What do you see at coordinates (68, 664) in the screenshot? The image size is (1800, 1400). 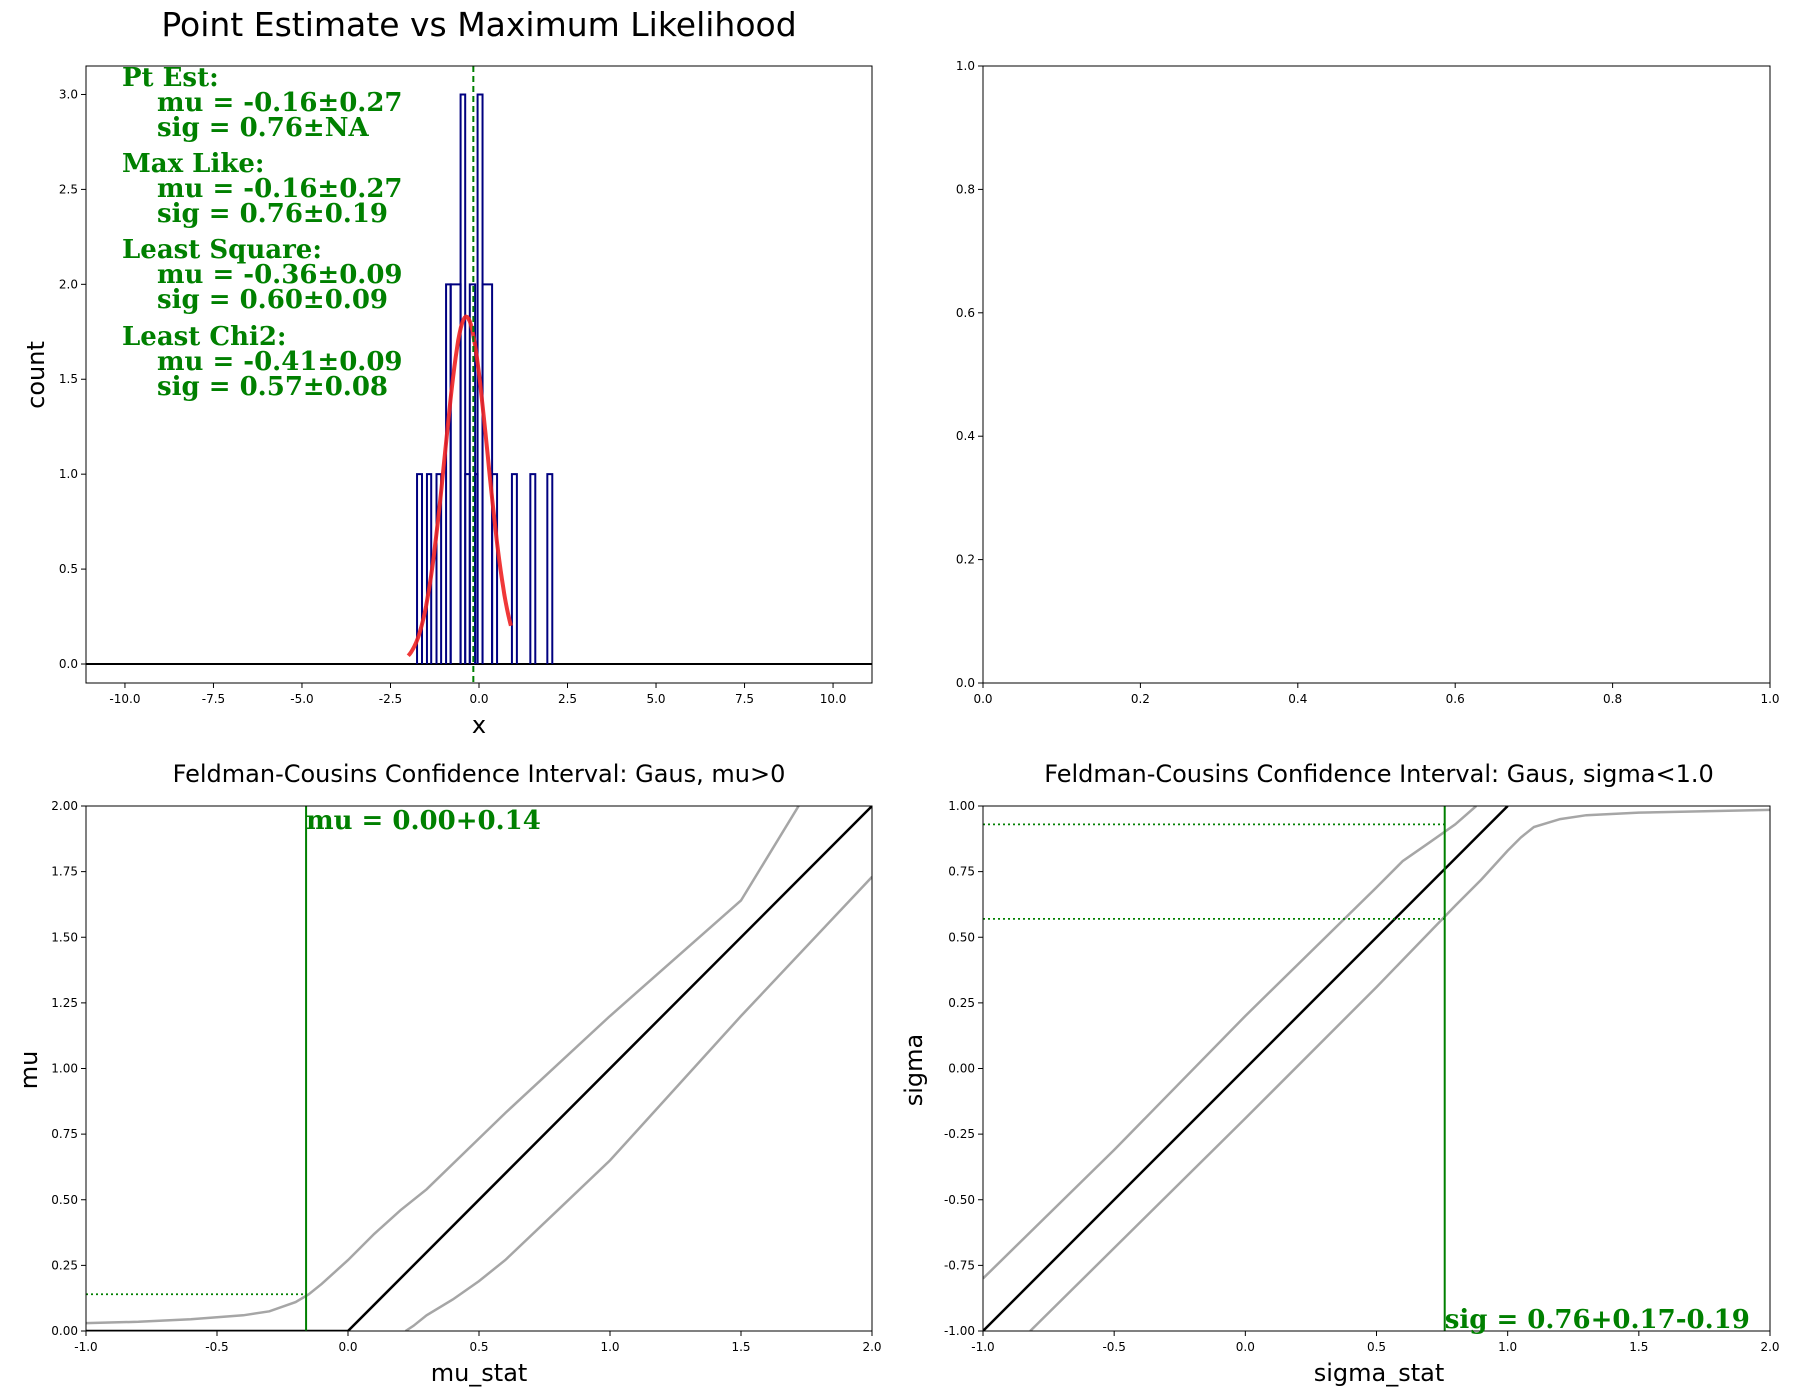 I see `hist-ytick-label: 0.0` at bounding box center [68, 664].